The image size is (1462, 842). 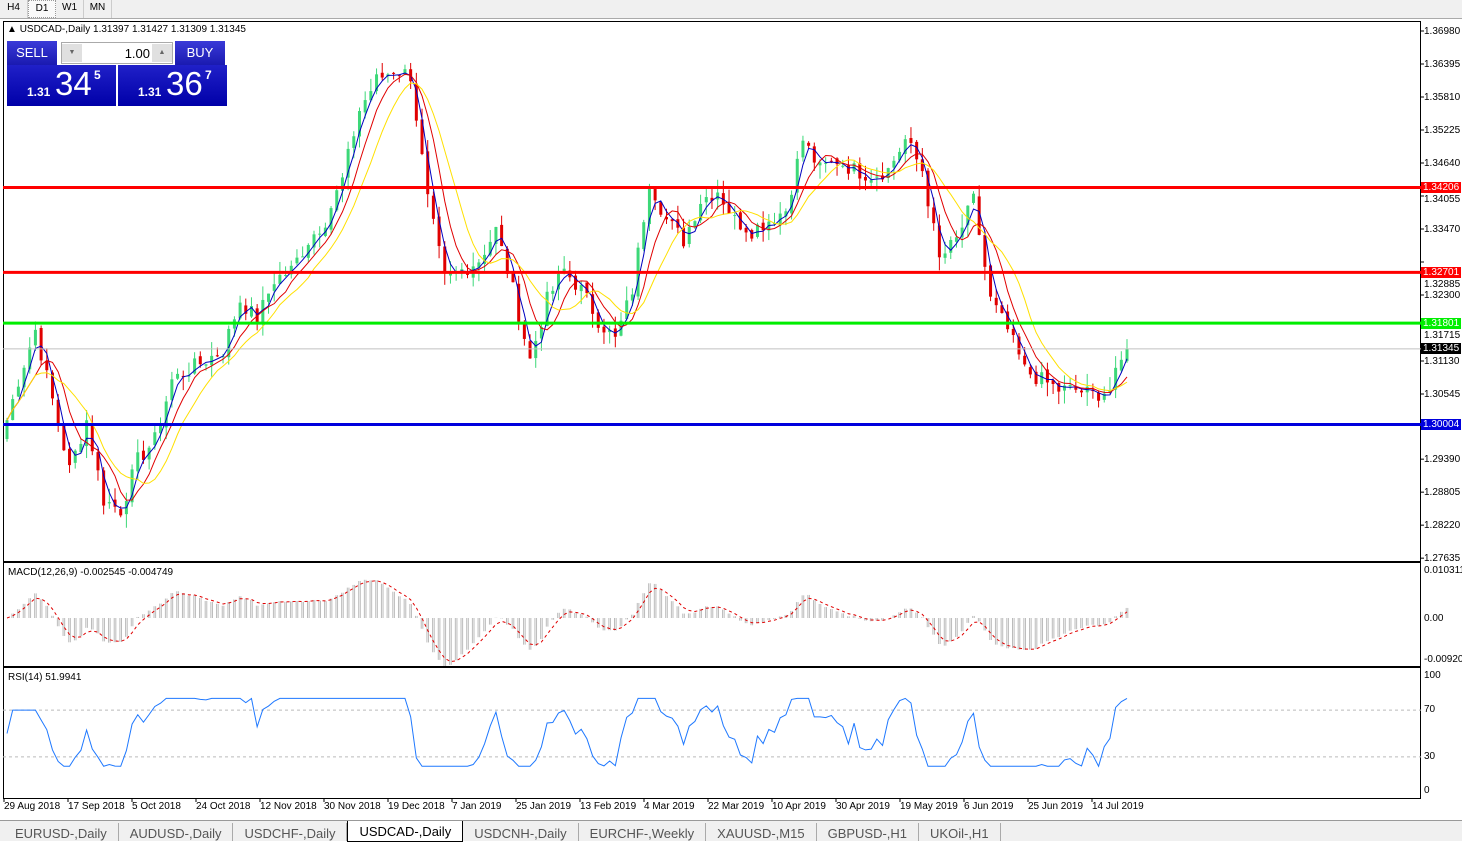 I want to click on buy-price-prefix: 1.31, so click(x=150, y=92).